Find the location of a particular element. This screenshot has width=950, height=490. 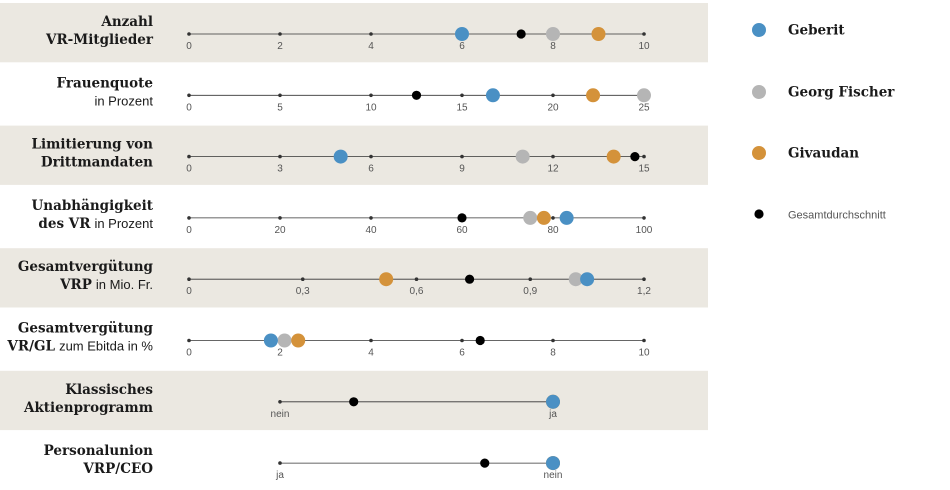

legend-label: Georg Fischer is located at coordinates (841, 93).